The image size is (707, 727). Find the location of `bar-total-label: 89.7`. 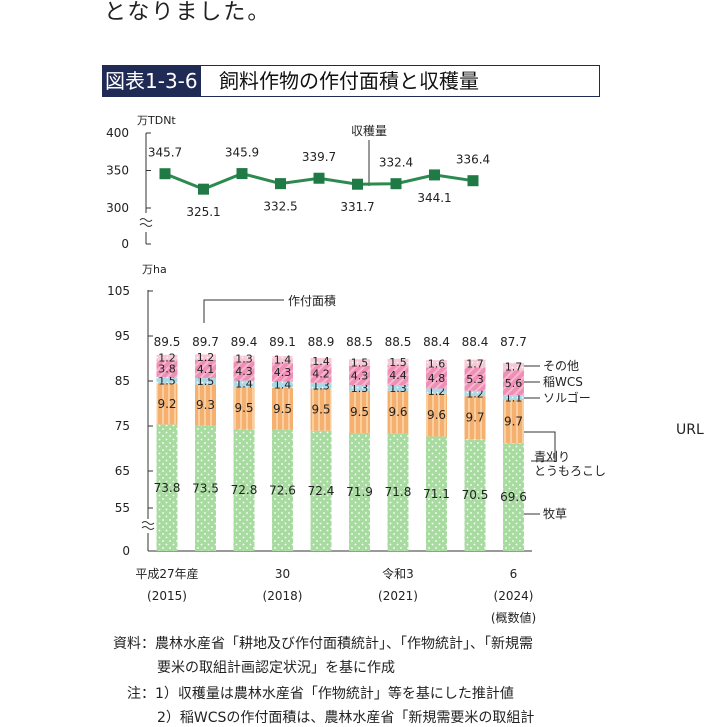

bar-total-label: 89.7 is located at coordinates (205, 342).